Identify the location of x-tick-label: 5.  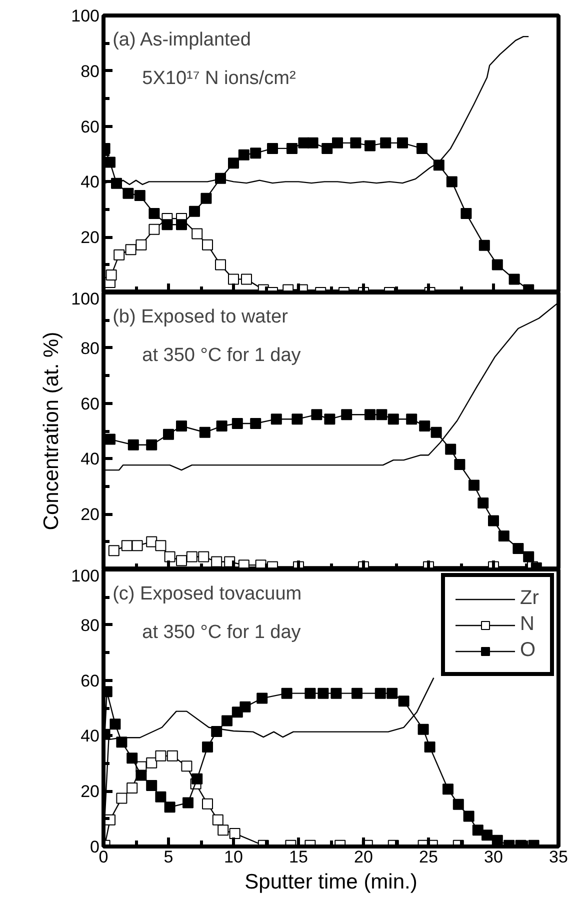
(169, 857).